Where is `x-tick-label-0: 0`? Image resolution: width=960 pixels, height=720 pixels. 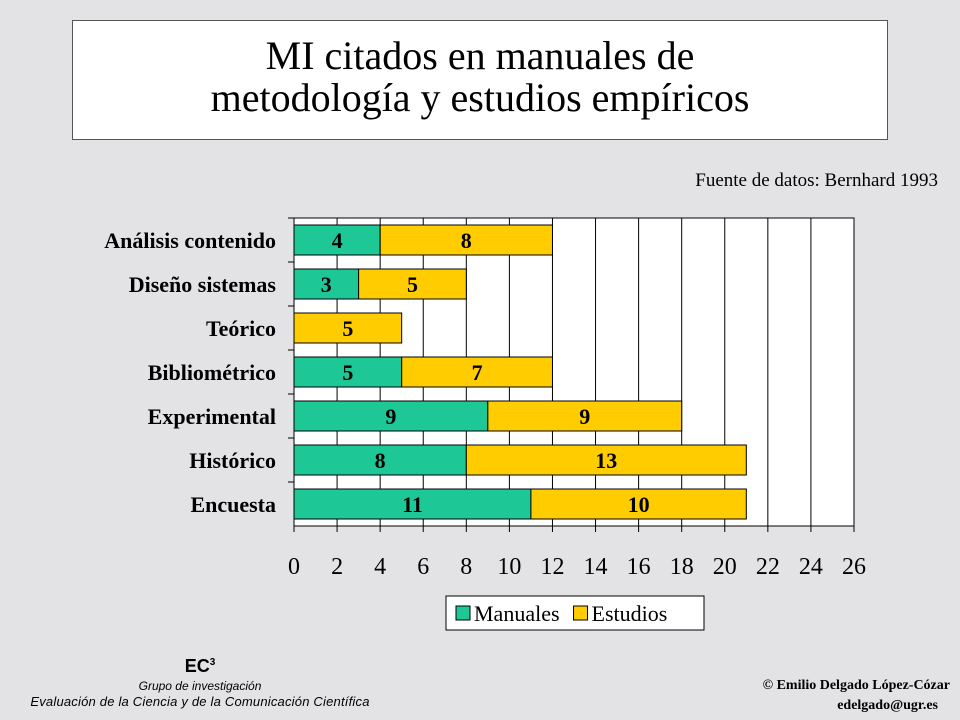 x-tick-label-0: 0 is located at coordinates (294, 567).